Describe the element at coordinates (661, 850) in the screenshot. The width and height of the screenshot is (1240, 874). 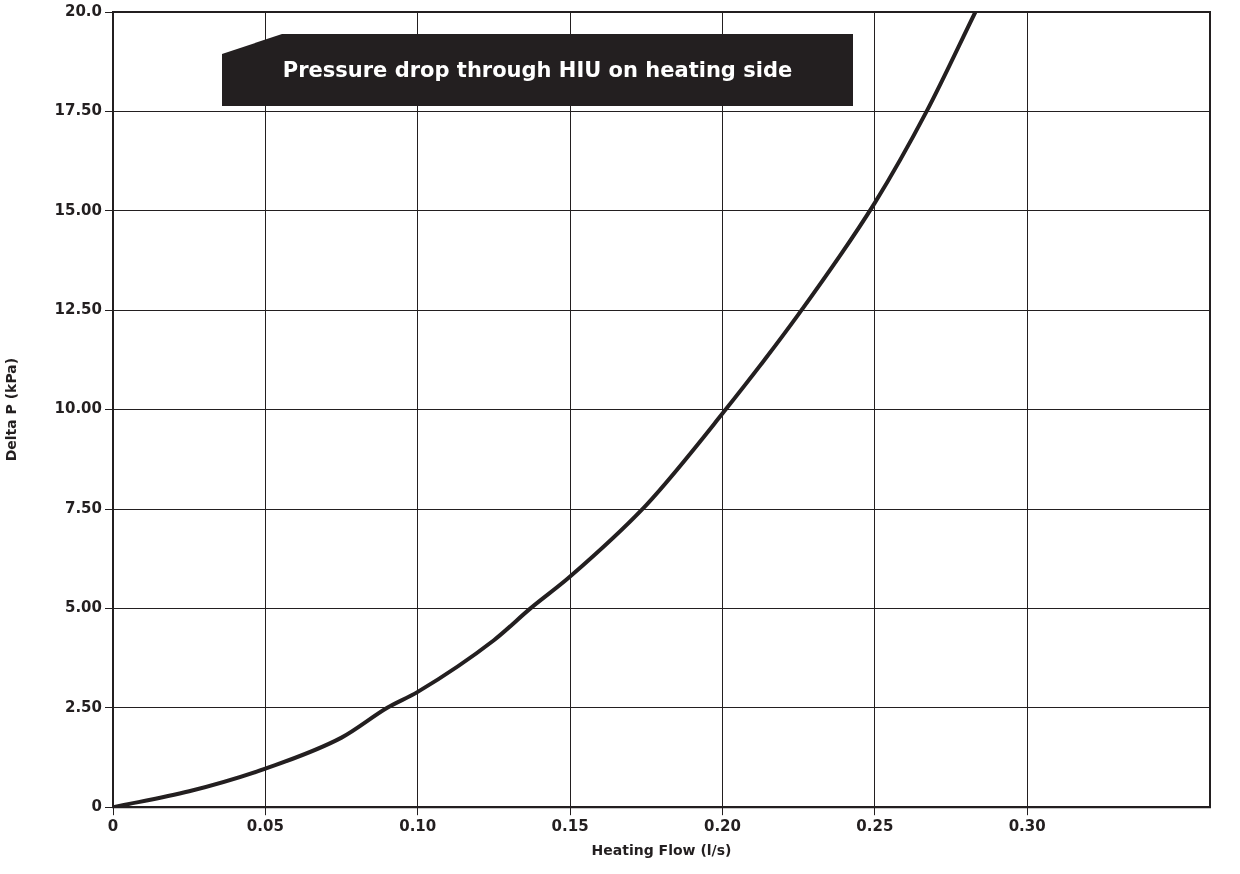
I see `x-axis-title: Heating Flow (l/s)` at that location.